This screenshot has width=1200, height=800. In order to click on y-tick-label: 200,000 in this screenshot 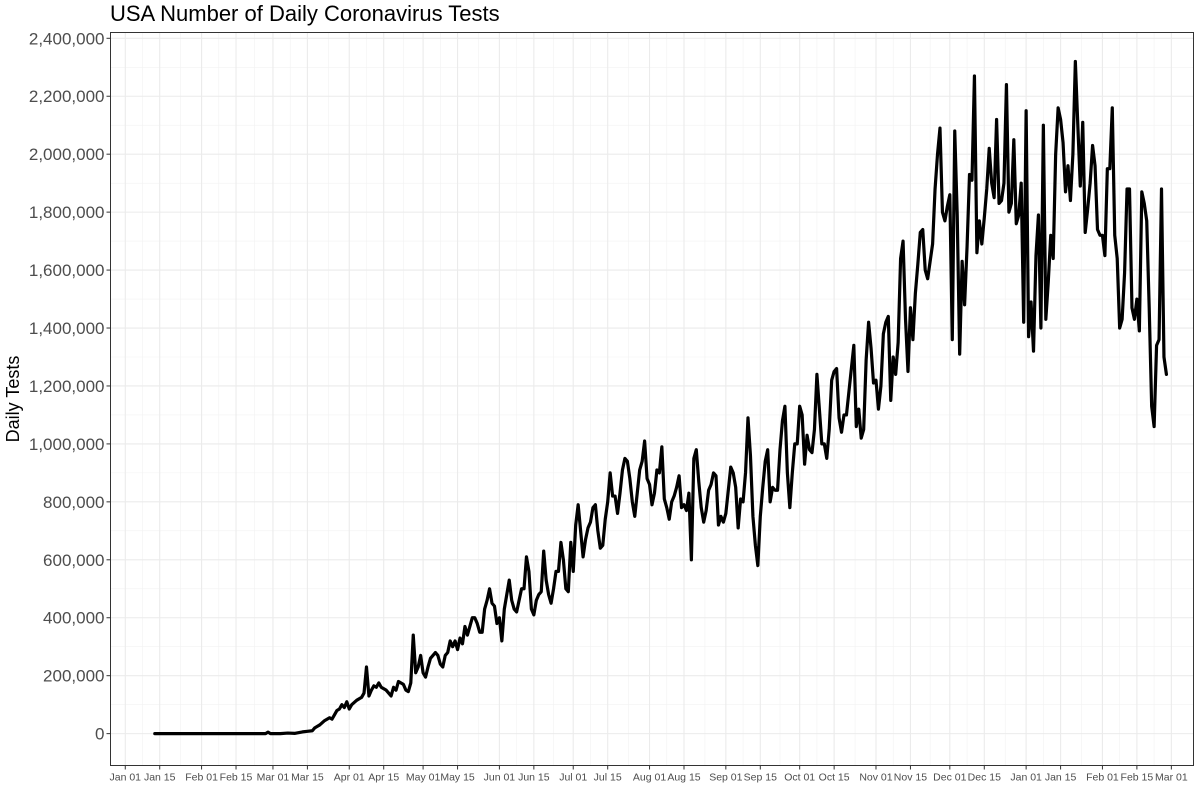, I will do `click(73, 676)`.